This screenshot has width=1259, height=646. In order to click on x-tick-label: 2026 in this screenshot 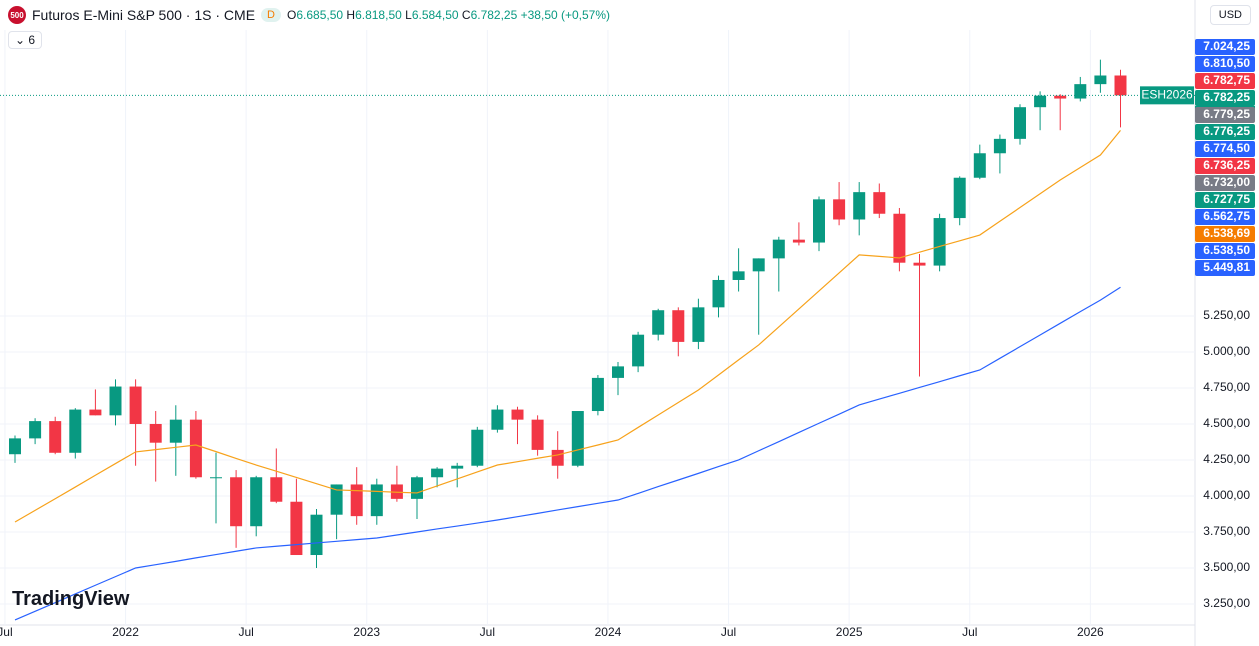, I will do `click(1090, 632)`.